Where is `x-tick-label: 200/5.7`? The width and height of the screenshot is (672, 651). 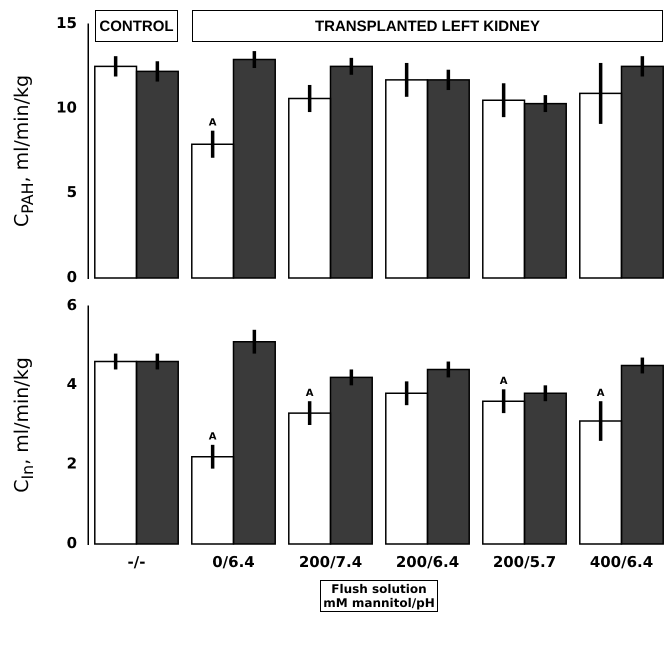
x-tick-label: 200/5.7 is located at coordinates (524, 561).